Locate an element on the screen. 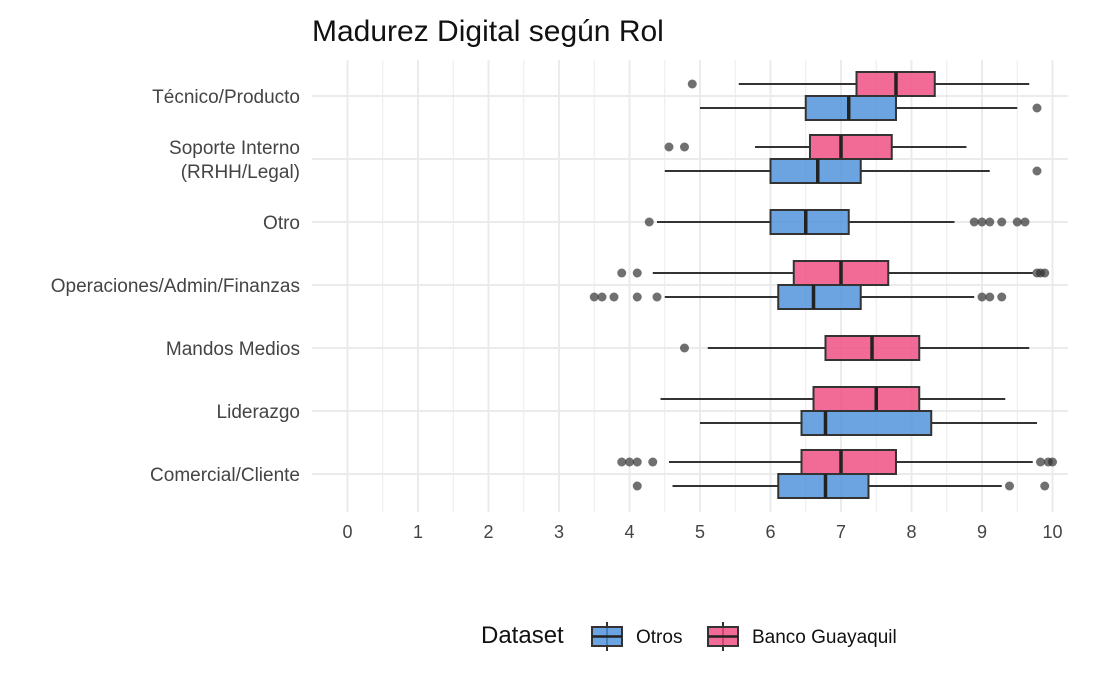  legend-item-otros: Otros is located at coordinates (636, 636).